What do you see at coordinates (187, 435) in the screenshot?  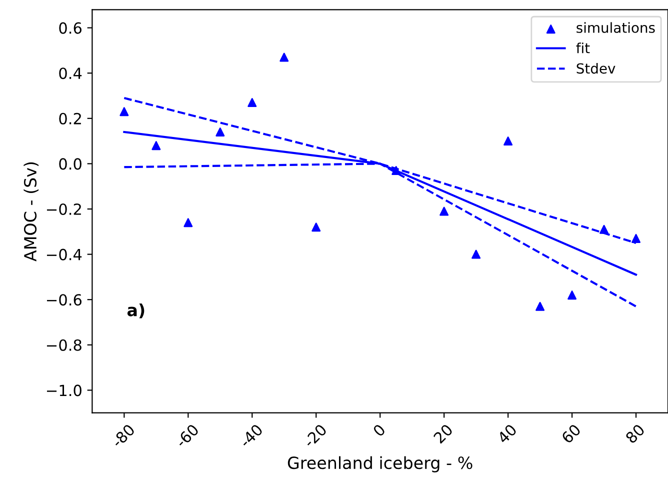 I see `x-tick-label: -60` at bounding box center [187, 435].